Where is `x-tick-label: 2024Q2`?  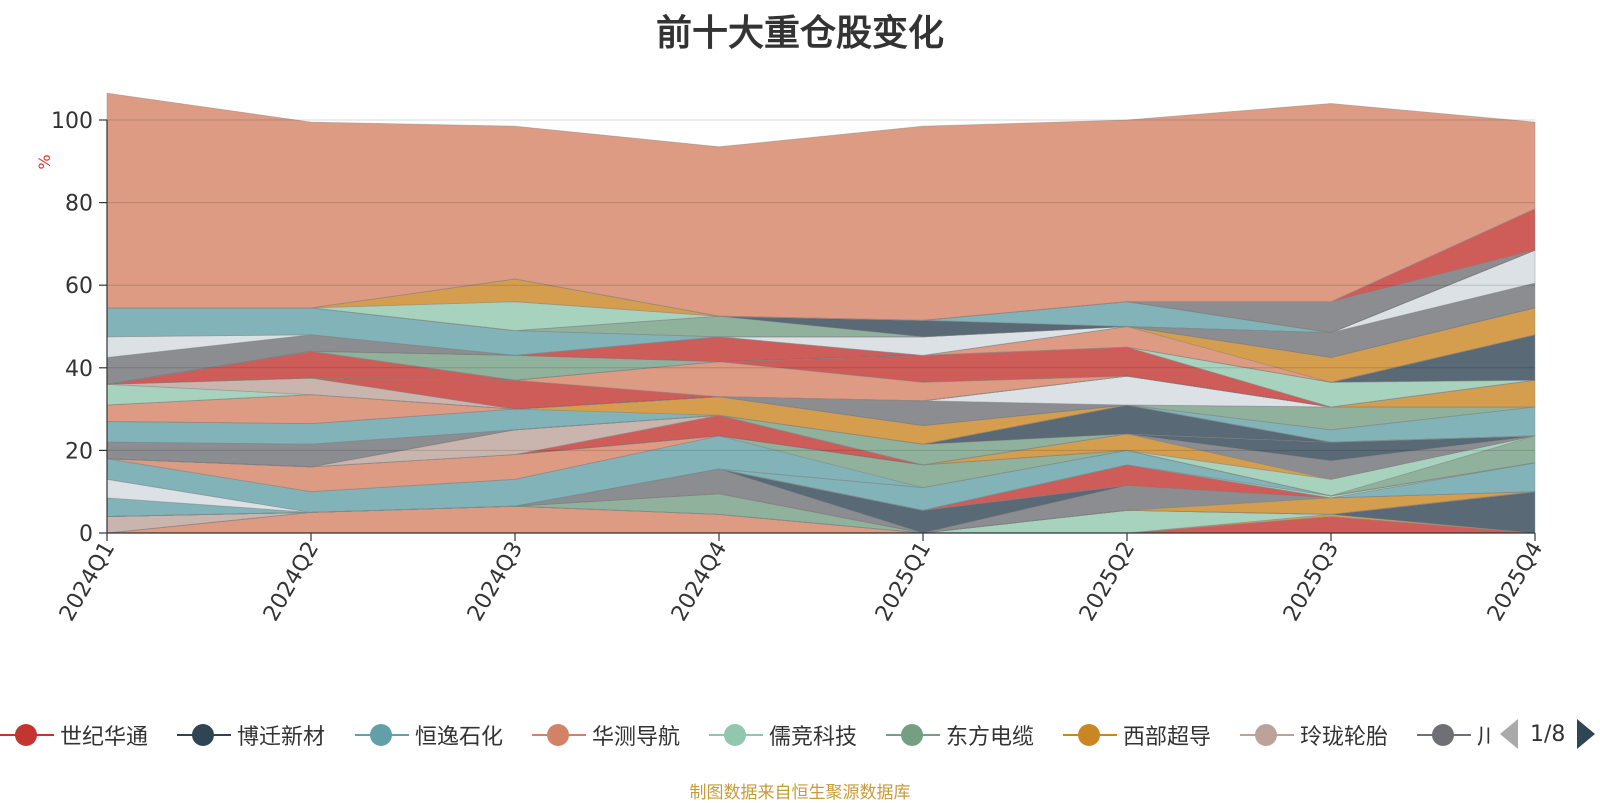 x-tick-label: 2024Q2 is located at coordinates (291, 582).